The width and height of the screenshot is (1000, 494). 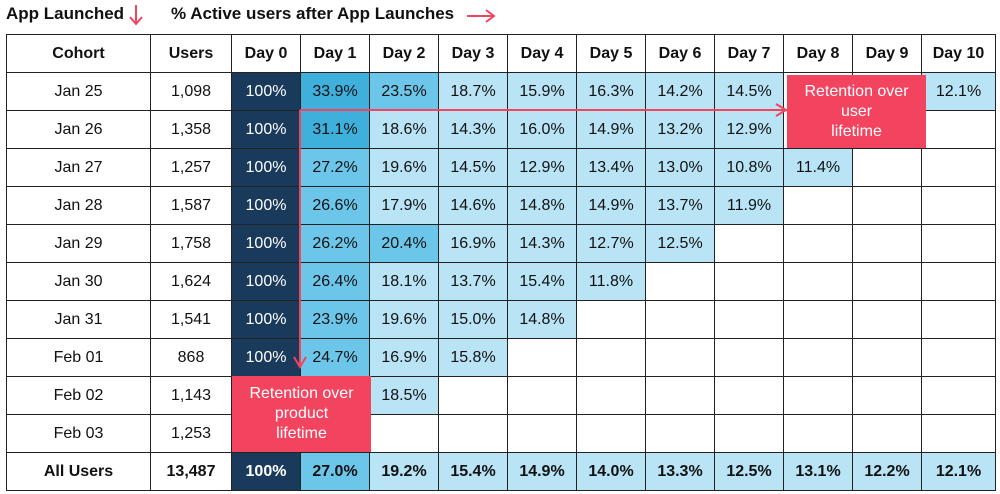 What do you see at coordinates (335, 357) in the screenshot?
I see `retention-cell: 24.7%` at bounding box center [335, 357].